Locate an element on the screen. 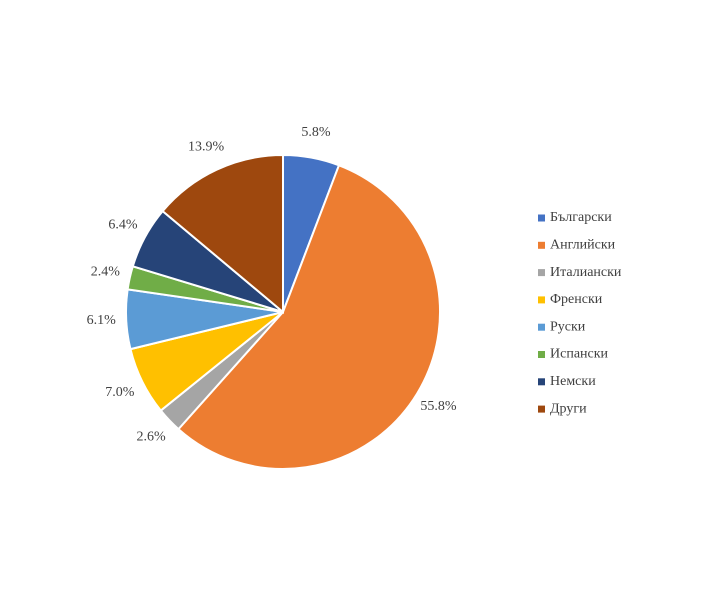 The height and width of the screenshot is (599, 710). data-label: 5.8% is located at coordinates (316, 132).